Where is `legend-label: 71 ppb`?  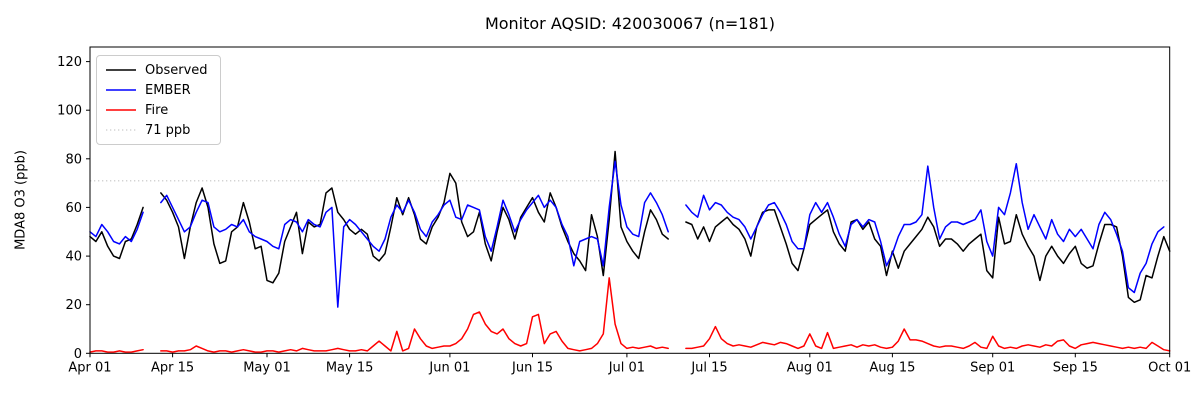
legend-label: 71 ppb is located at coordinates (168, 130).